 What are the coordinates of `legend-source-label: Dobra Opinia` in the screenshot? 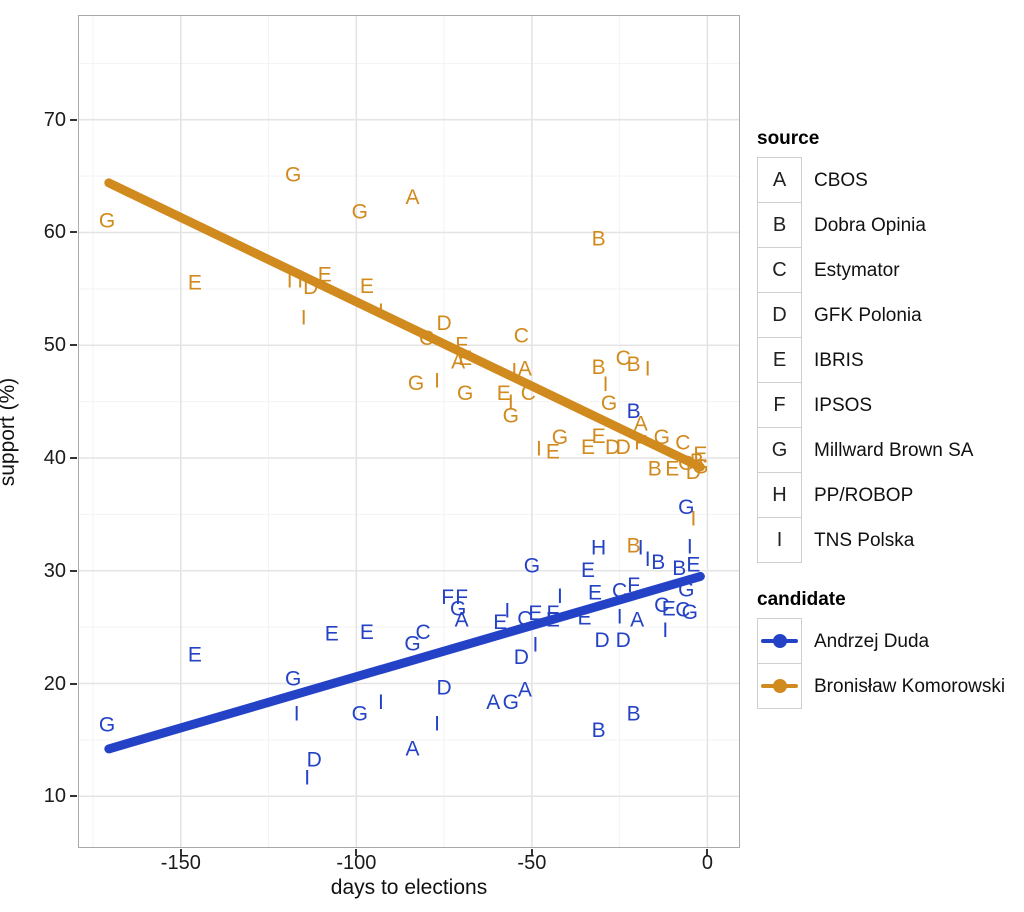 It's located at (870, 225).